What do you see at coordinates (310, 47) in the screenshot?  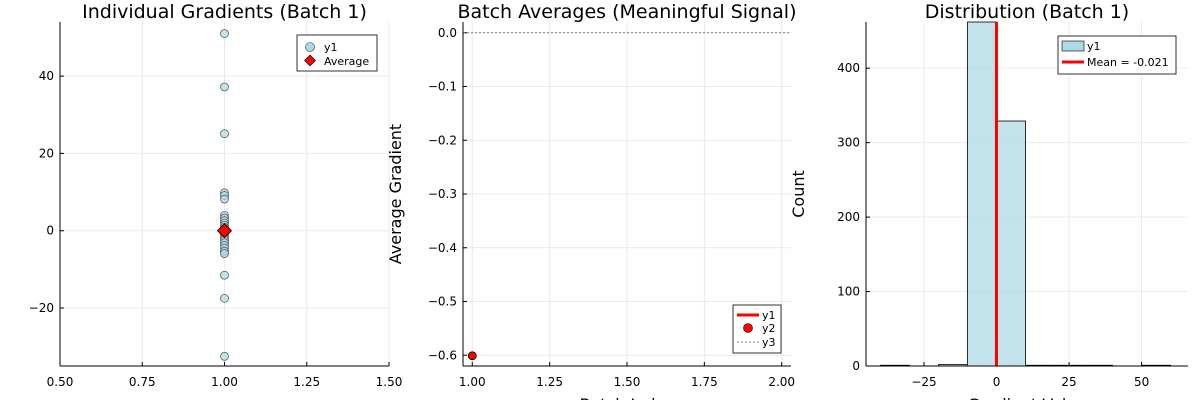 I see `legend-marker-y1` at bounding box center [310, 47].